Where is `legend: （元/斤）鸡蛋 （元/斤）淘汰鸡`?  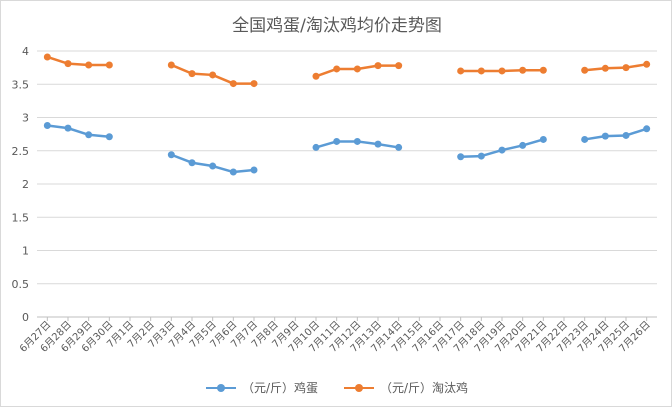 legend: （元/斤）鸡蛋 （元/斤）淘汰鸡 is located at coordinates (336, 387).